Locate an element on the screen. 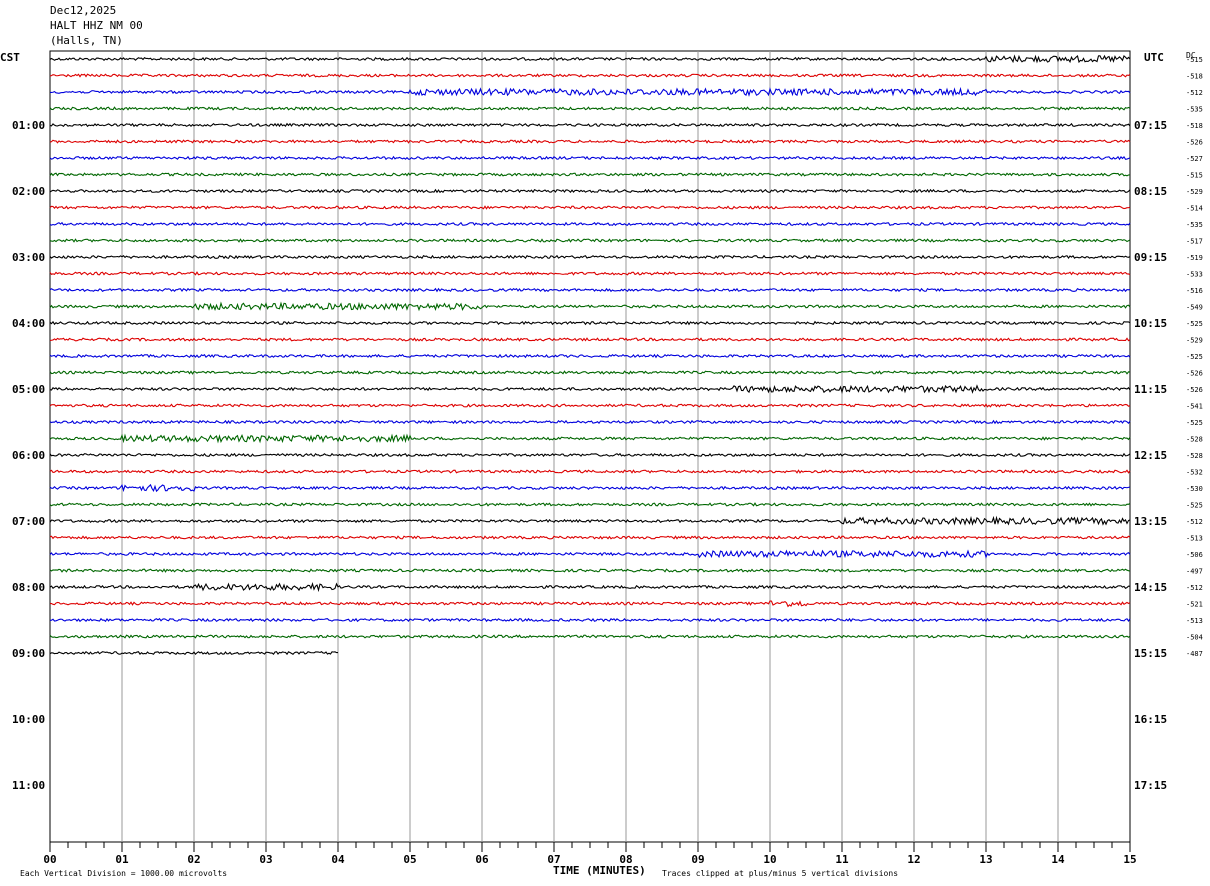 This screenshot has height=886, width=1210. x-tick-label: 13 is located at coordinates (985, 859).